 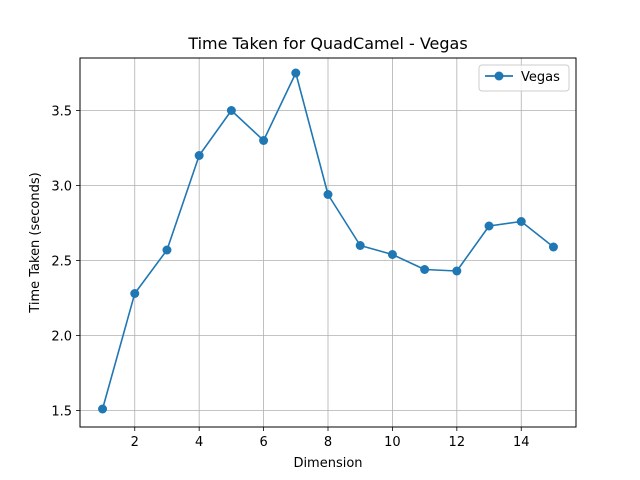 I want to click on x-tick-label: 10, so click(x=392, y=442).